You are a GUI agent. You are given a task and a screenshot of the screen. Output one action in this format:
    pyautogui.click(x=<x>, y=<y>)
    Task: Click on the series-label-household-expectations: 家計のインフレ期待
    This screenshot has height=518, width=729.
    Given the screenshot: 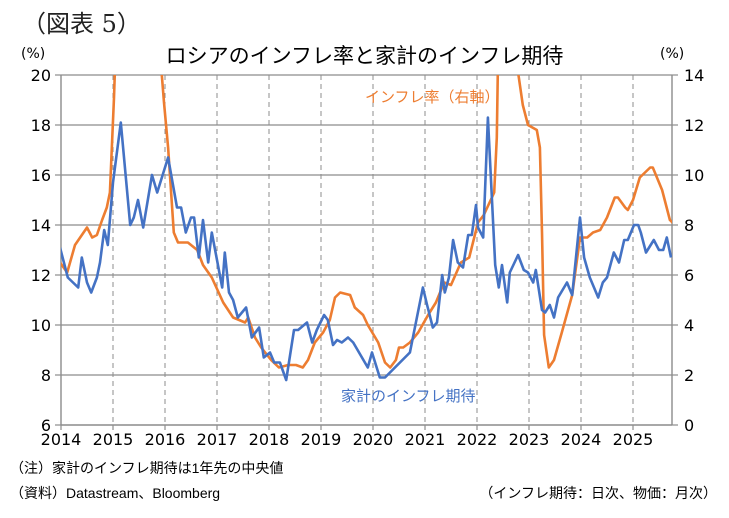 What is the action you would take?
    pyautogui.click(x=408, y=396)
    